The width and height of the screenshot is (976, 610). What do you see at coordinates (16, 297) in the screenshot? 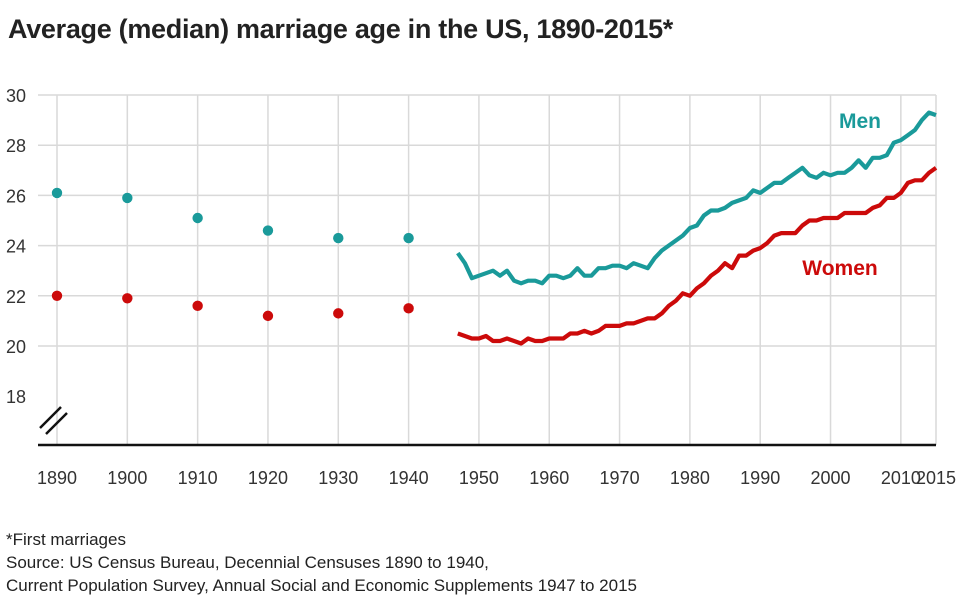
I see `y-tick-label: 22` at bounding box center [16, 297].